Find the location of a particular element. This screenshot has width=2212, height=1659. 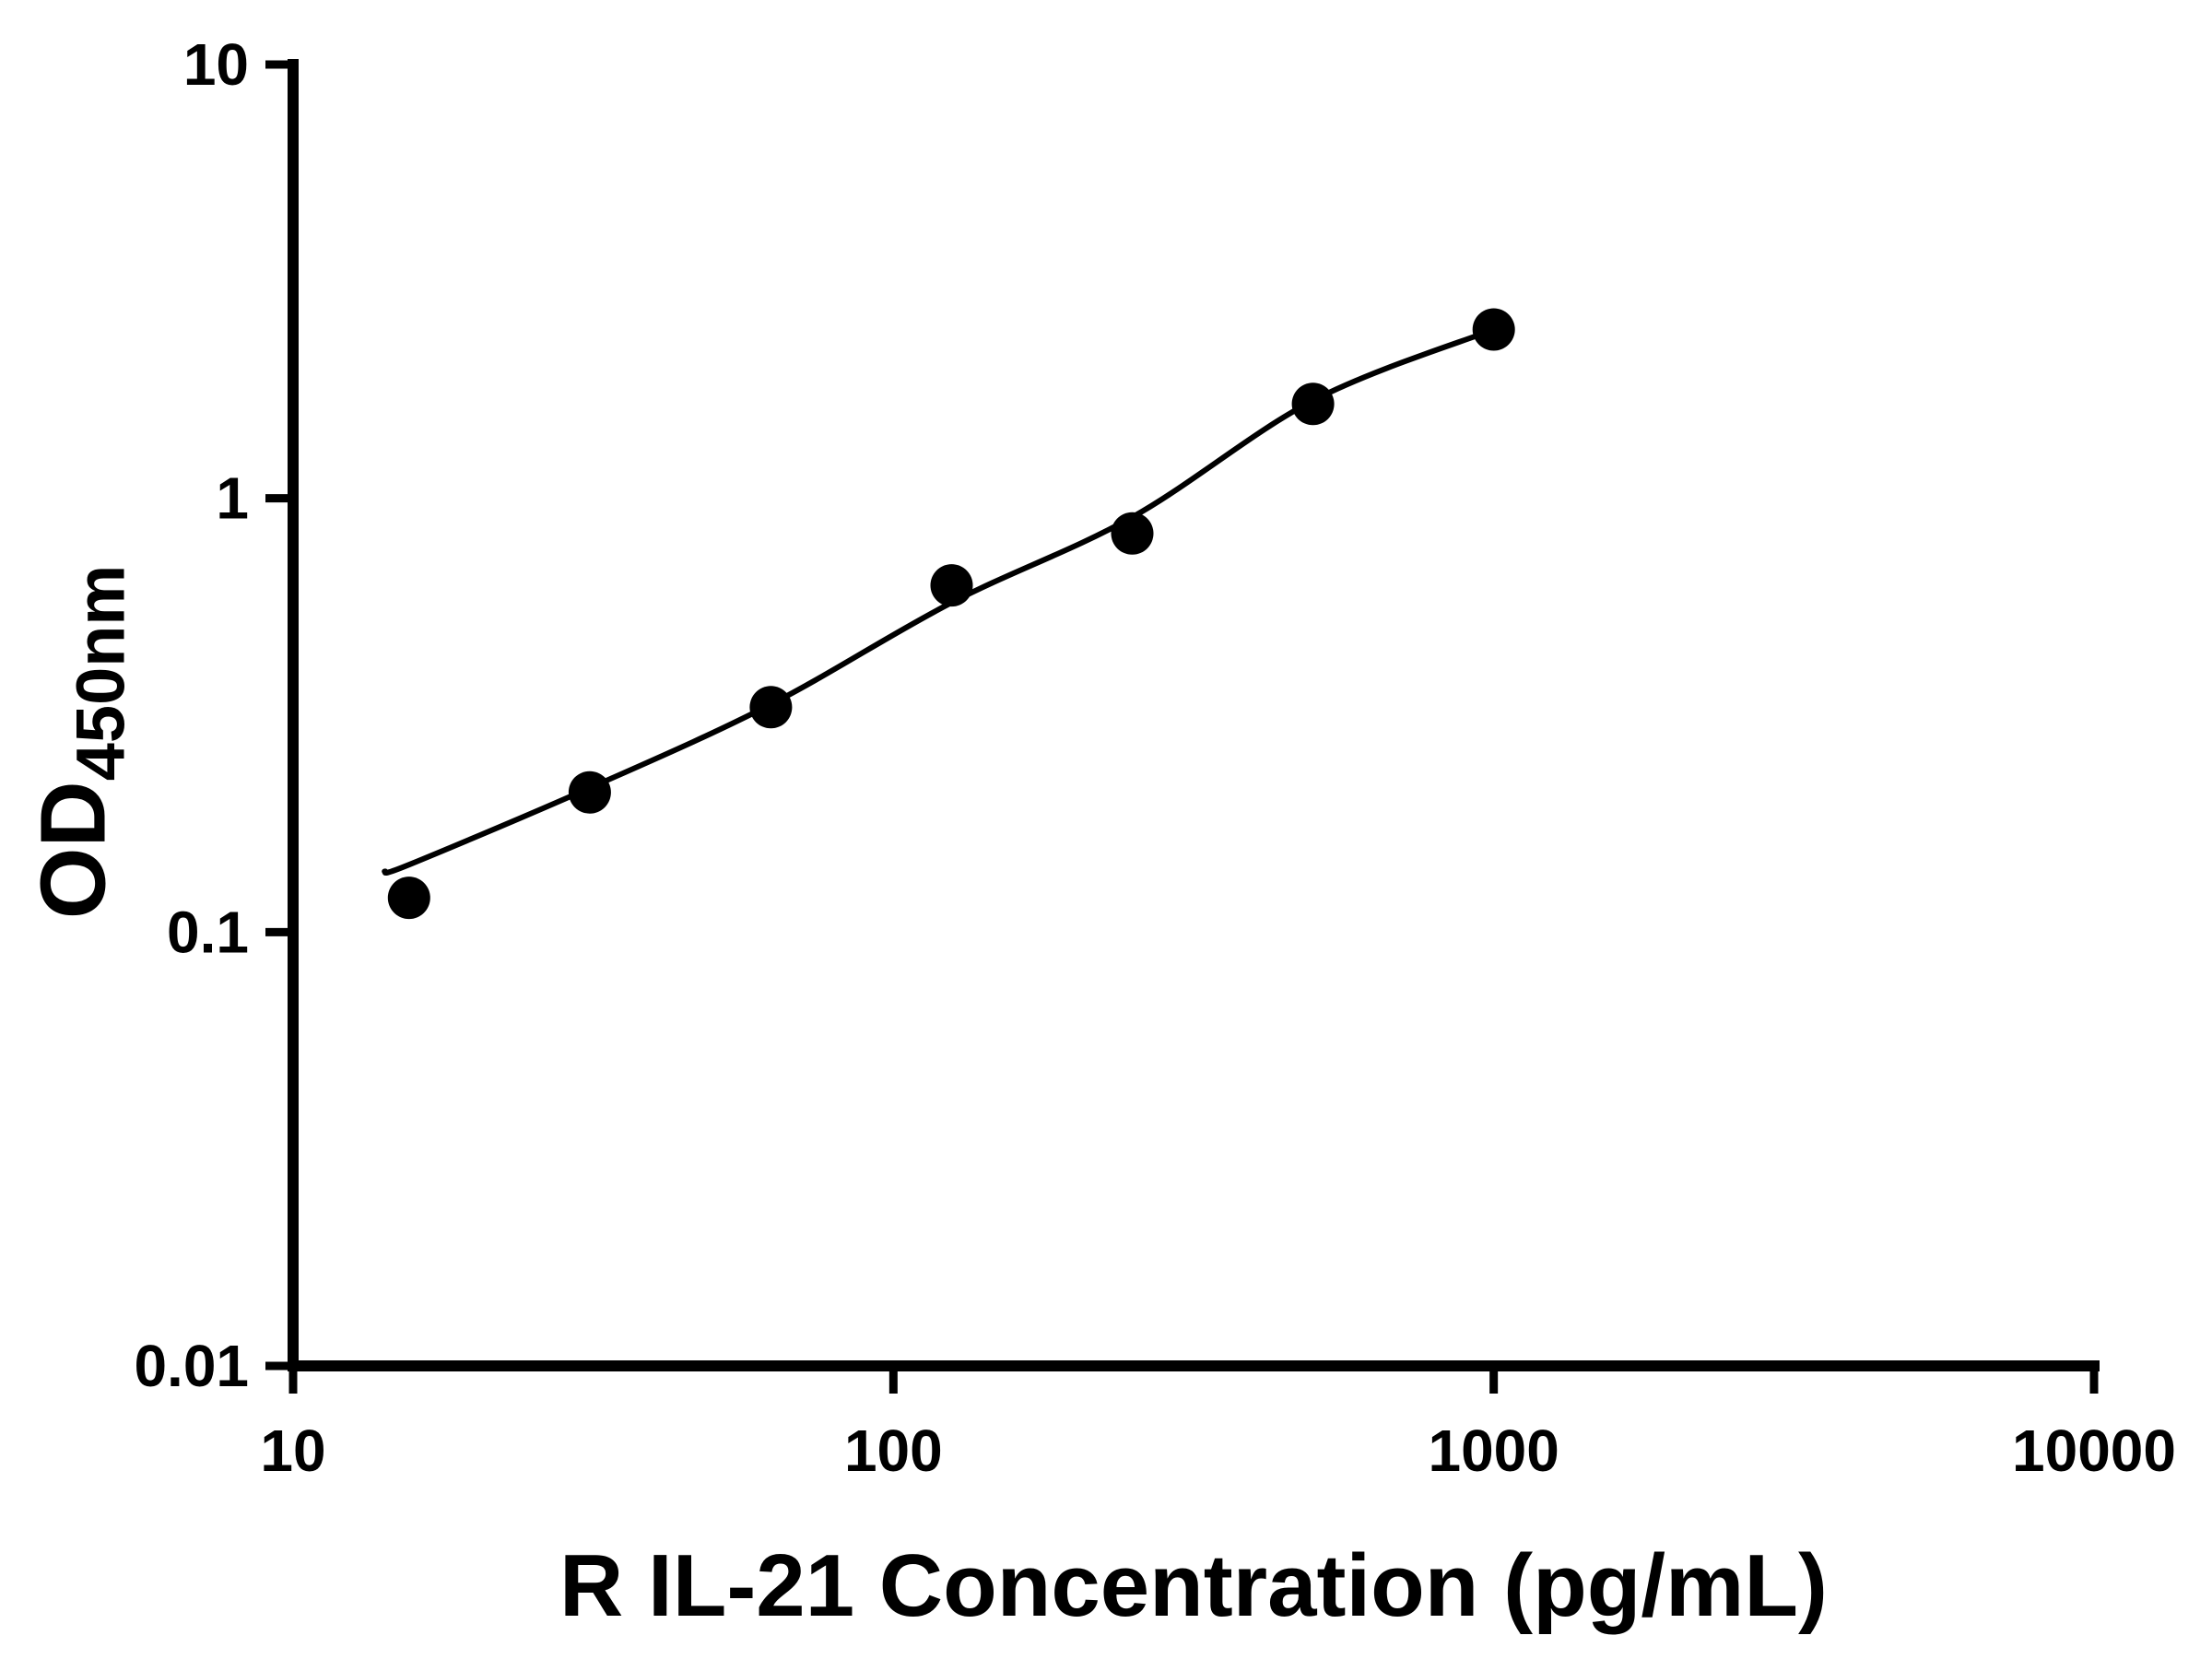

y-tick-label: 10 is located at coordinates (216, 64).